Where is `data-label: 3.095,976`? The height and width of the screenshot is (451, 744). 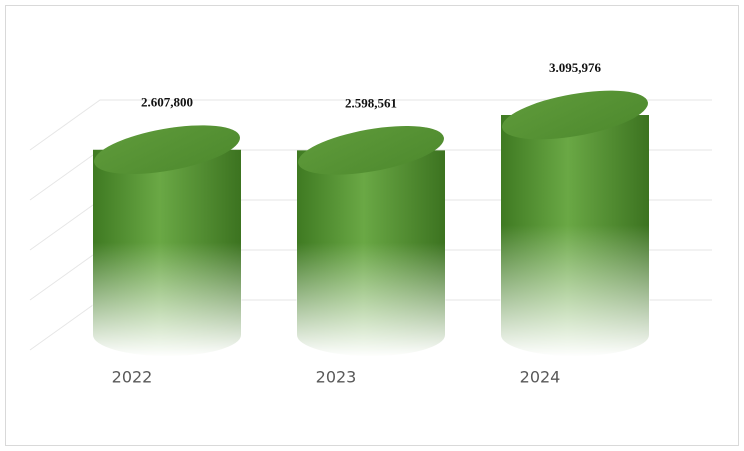 data-label: 3.095,976 is located at coordinates (575, 67).